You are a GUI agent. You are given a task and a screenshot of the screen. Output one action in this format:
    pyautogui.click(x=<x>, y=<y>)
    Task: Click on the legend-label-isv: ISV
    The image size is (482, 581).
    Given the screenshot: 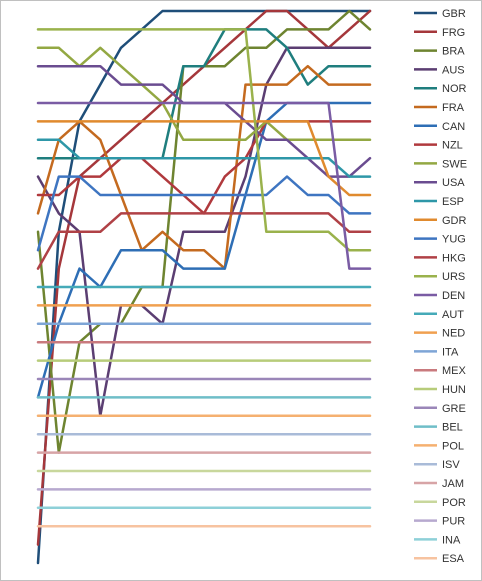 What is the action you would take?
    pyautogui.click(x=451, y=465)
    